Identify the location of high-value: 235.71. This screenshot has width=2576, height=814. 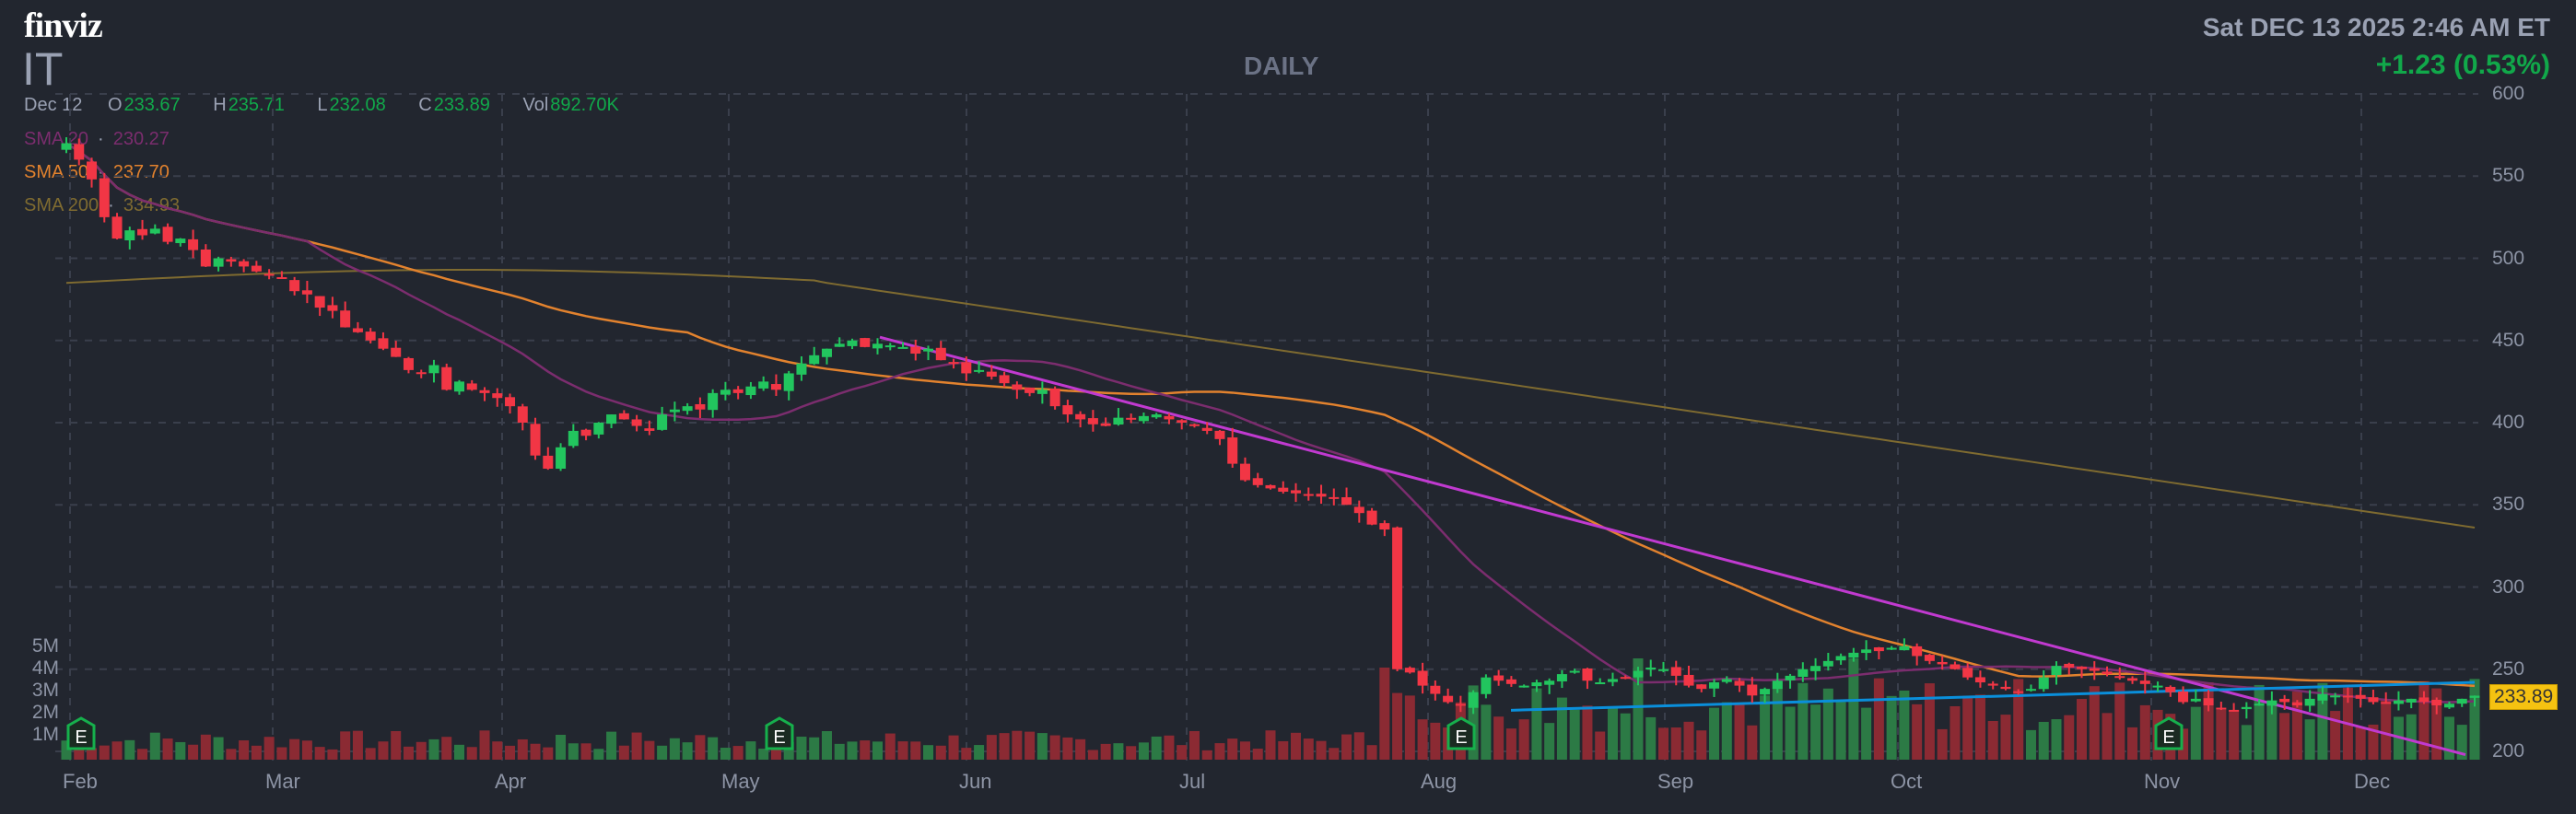
(256, 105).